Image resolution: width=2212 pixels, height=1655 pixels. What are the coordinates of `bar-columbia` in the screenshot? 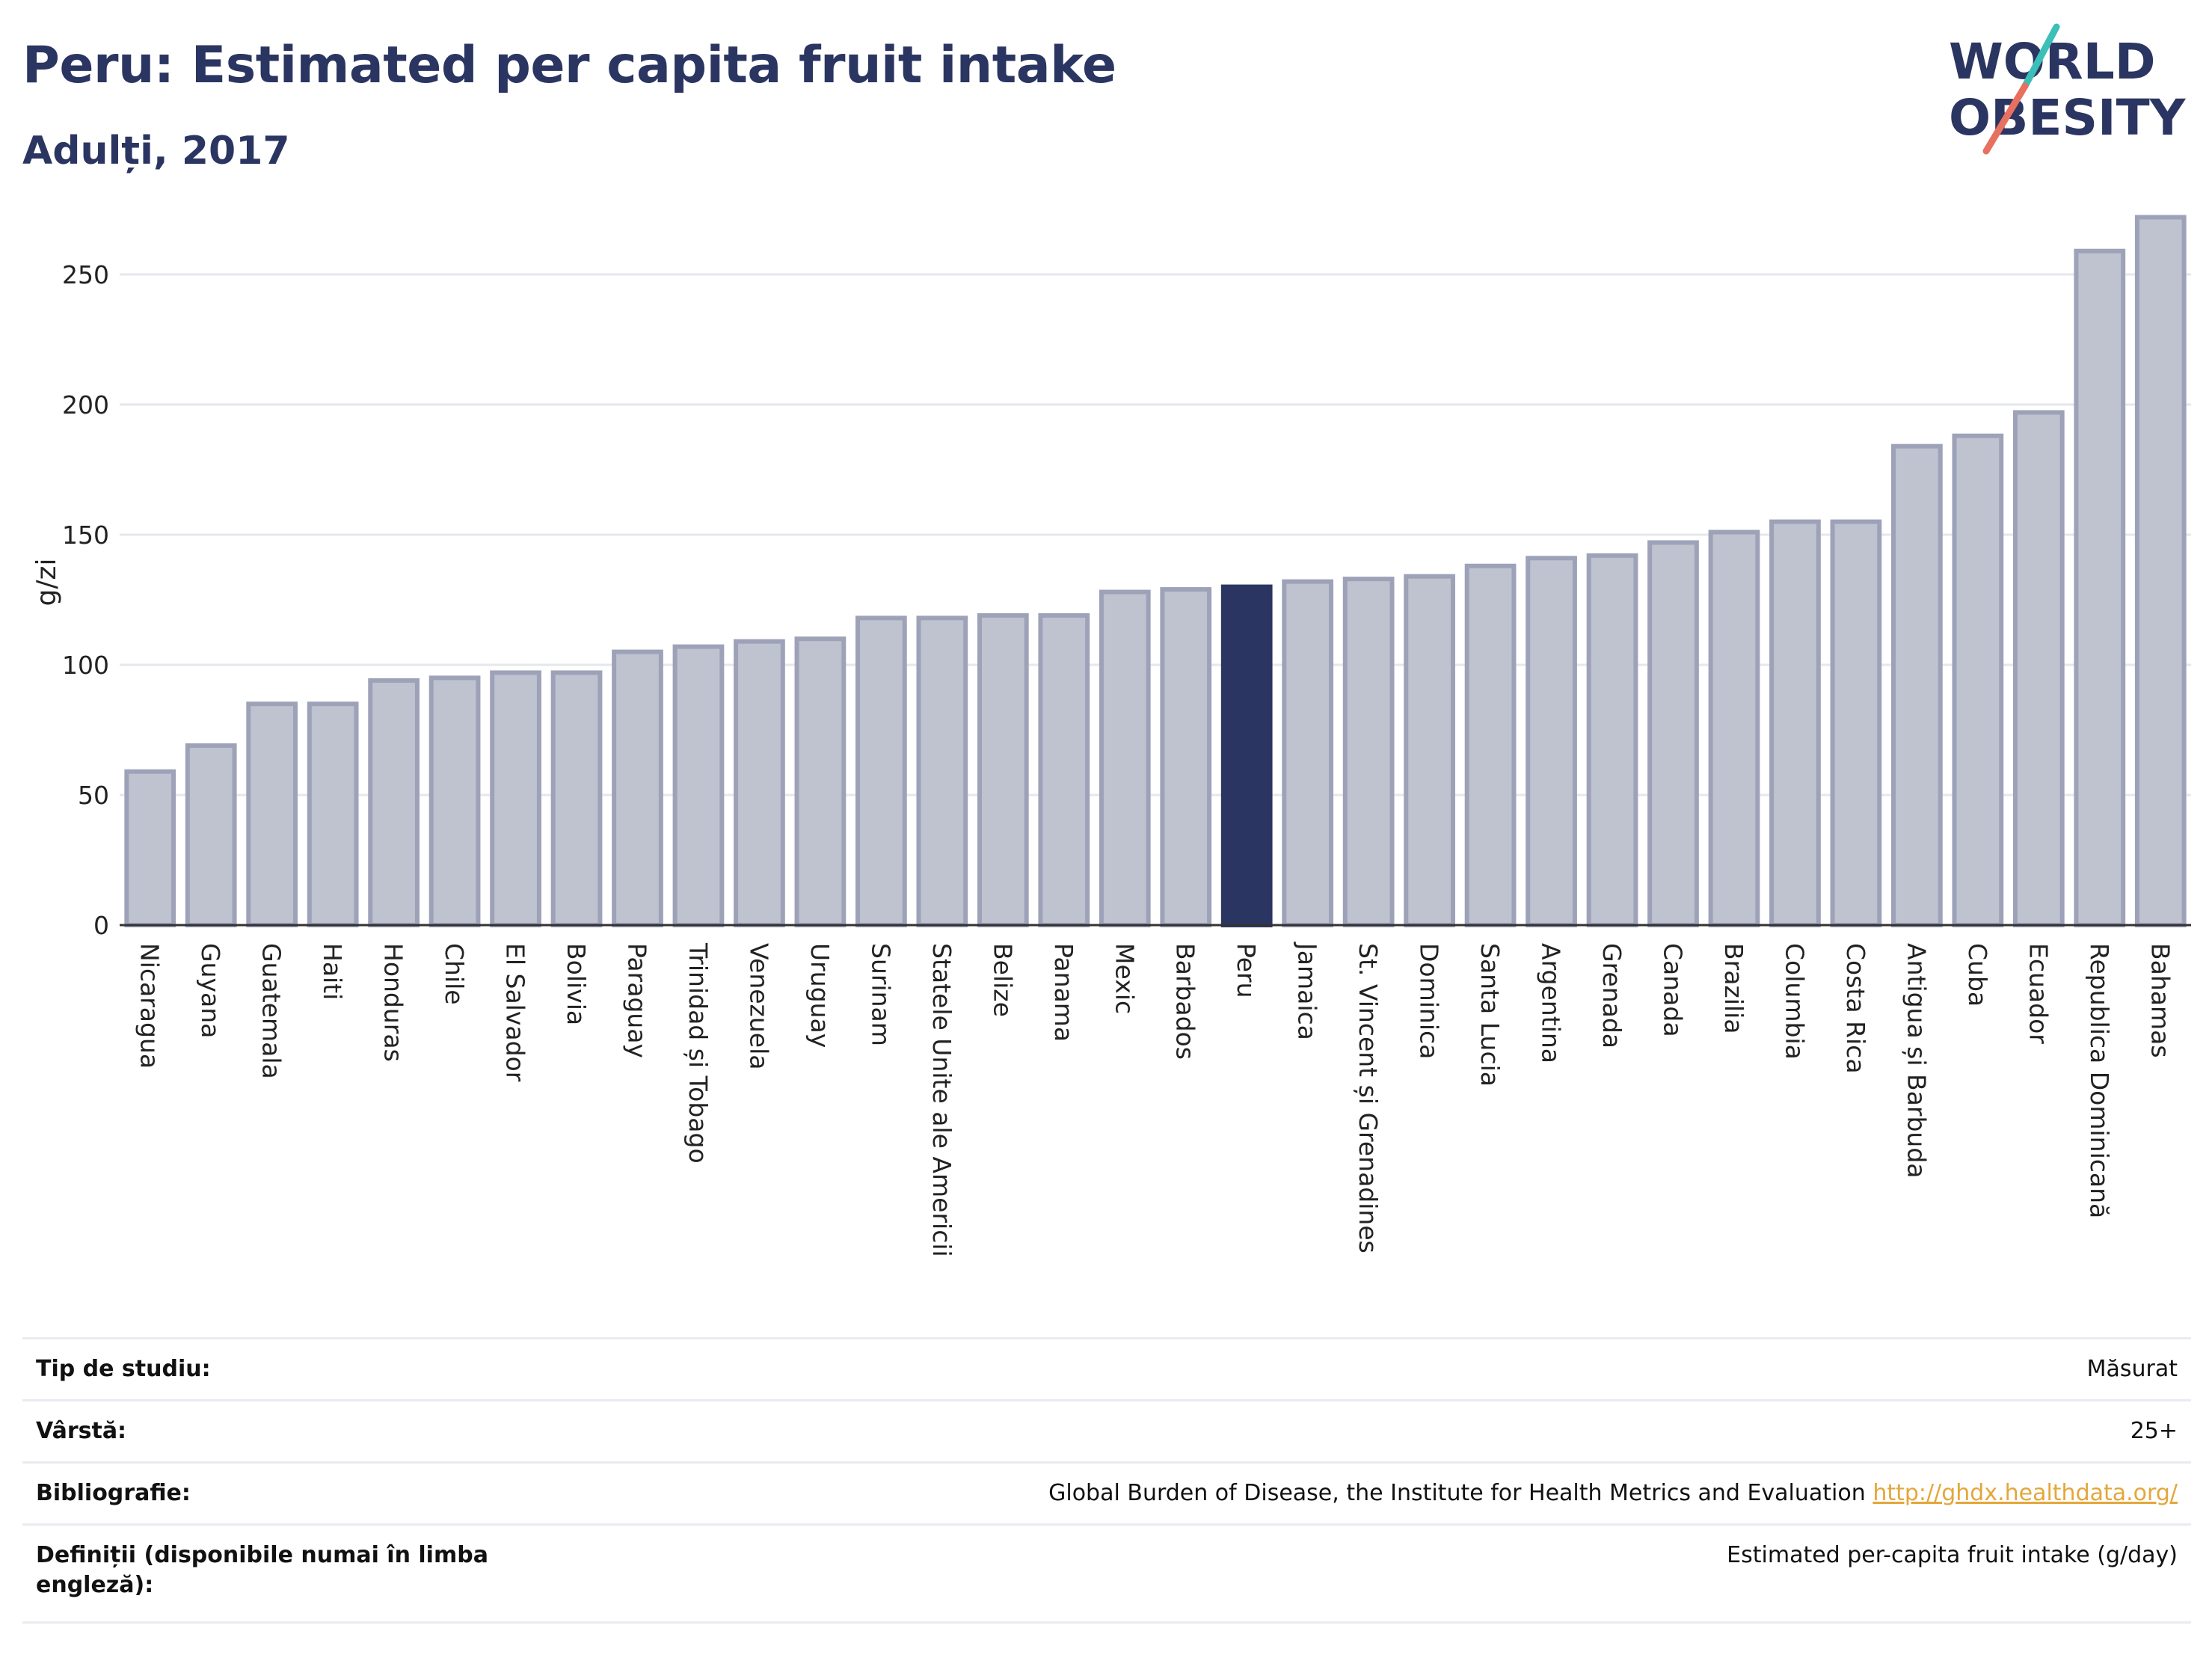 It's located at (1795, 723).